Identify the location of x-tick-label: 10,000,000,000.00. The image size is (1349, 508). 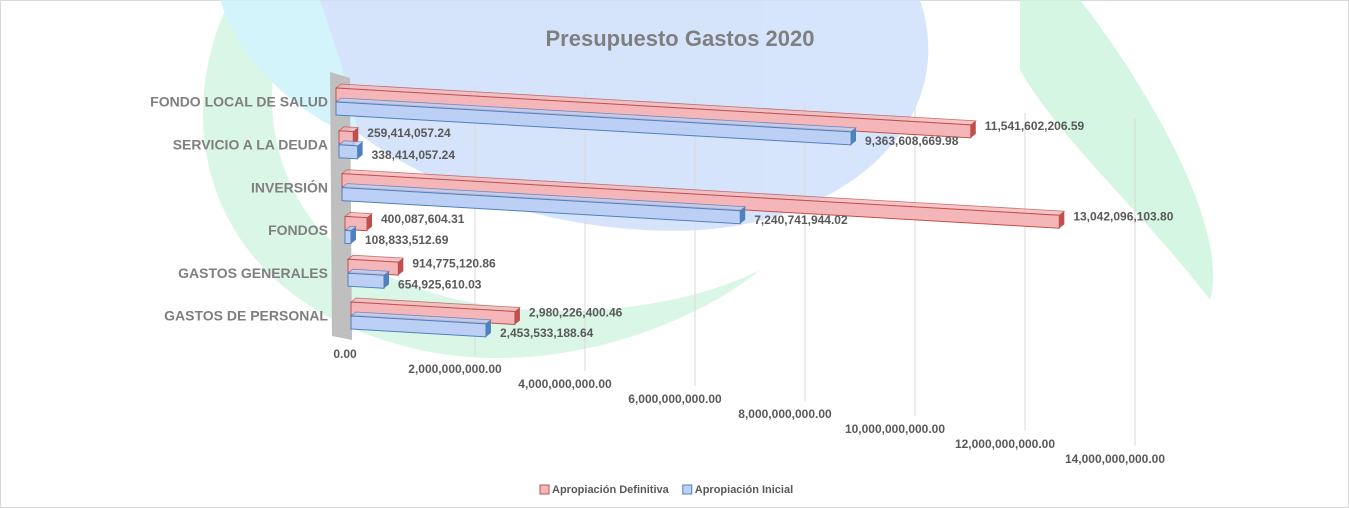
(895, 429).